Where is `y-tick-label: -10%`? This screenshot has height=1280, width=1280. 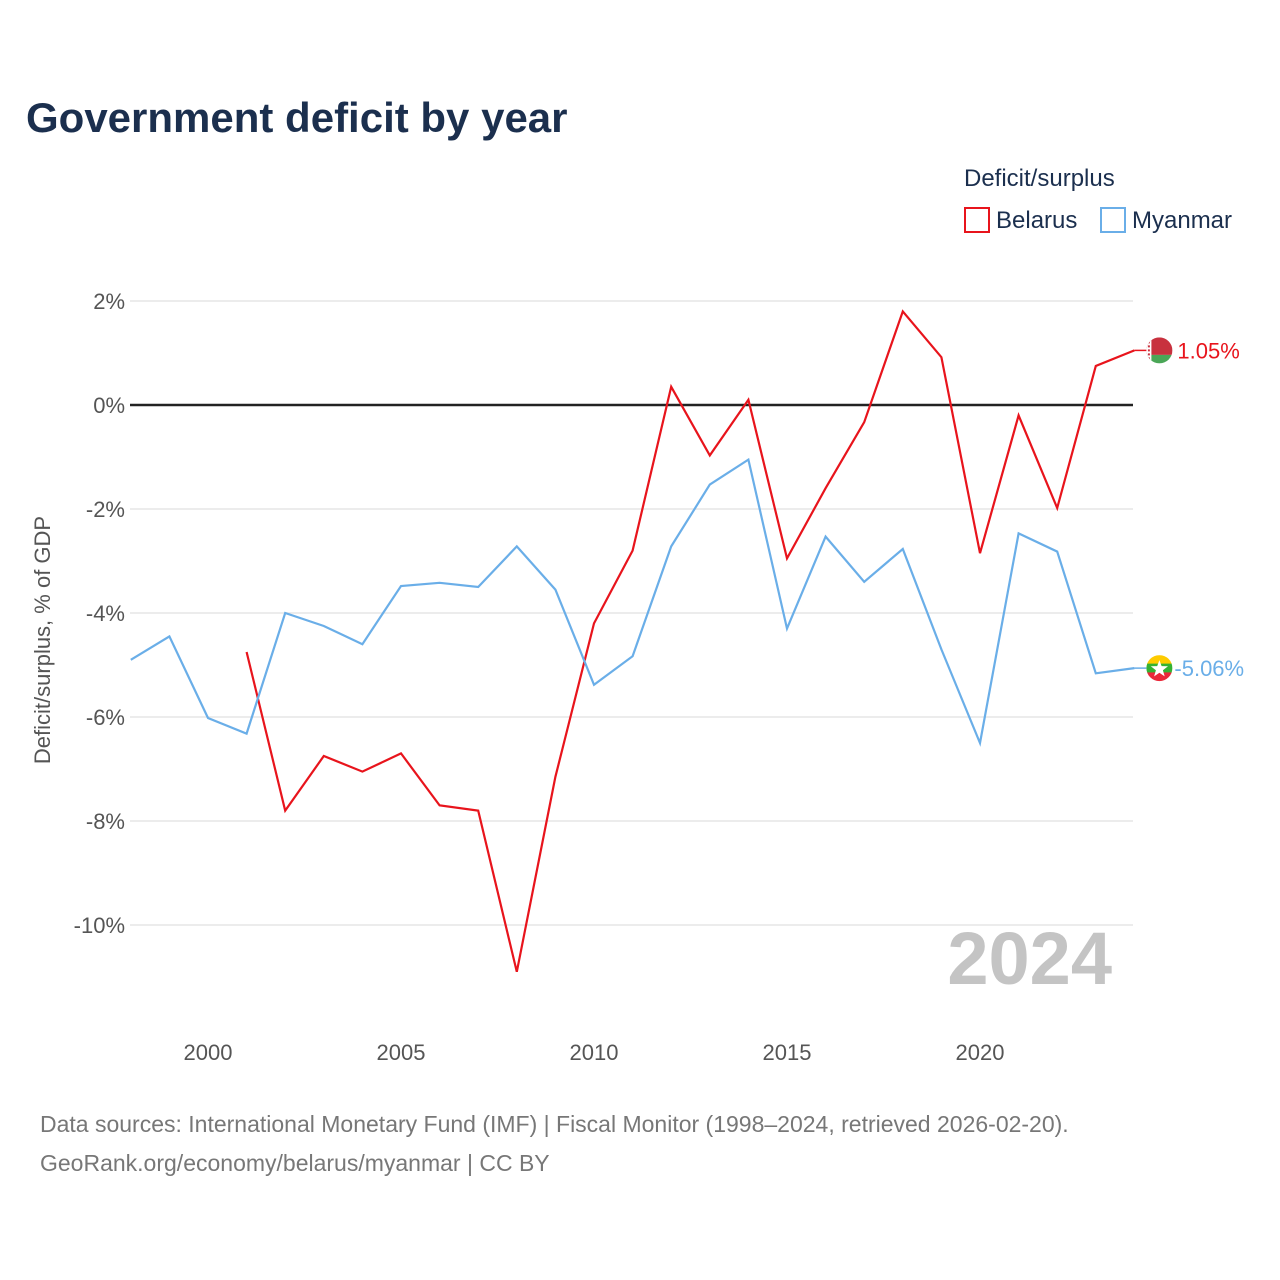
y-tick-label: -10% is located at coordinates (99, 925).